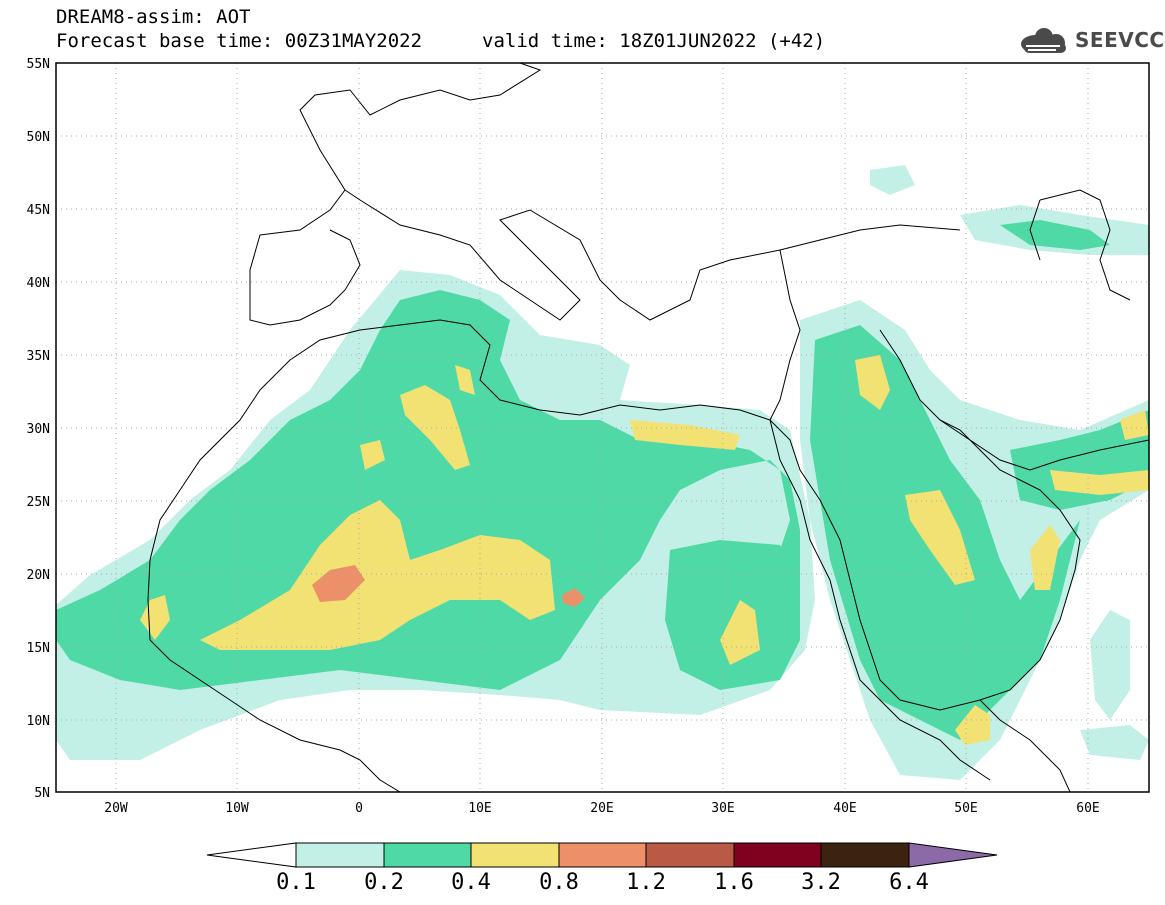  Describe the element at coordinates (646, 882) in the screenshot. I see `colorbar-label: 1.2` at that location.